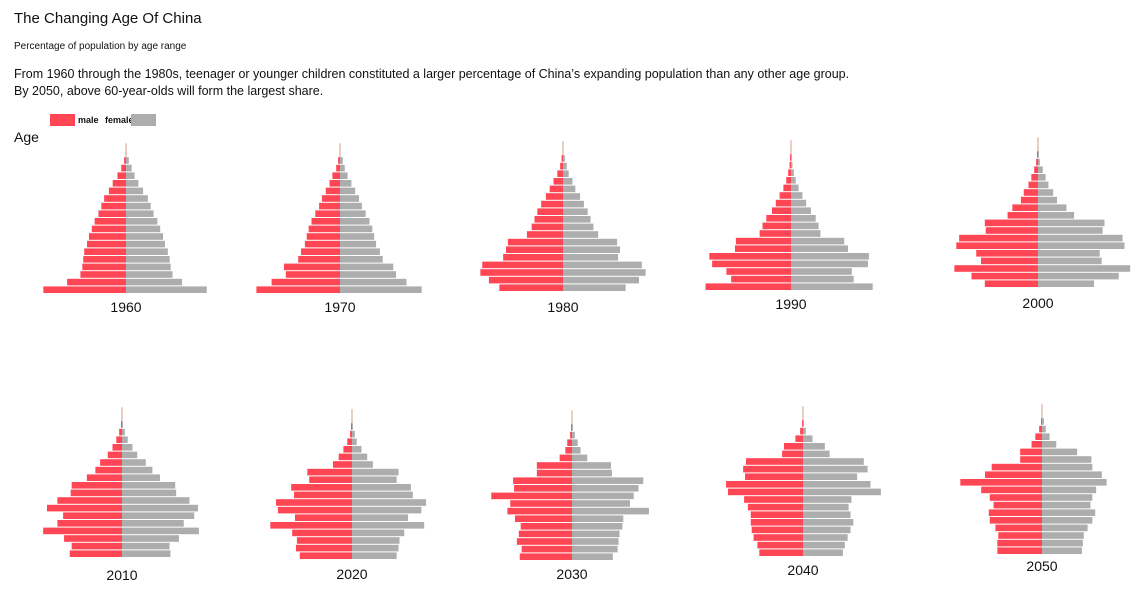 This screenshot has width=1132, height=591. Describe the element at coordinates (26, 137) in the screenshot. I see `age-axis-label: Age` at that location.